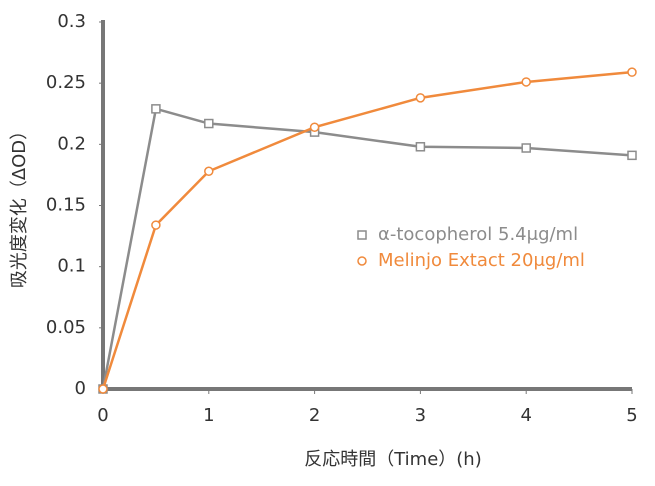  What do you see at coordinates (66, 82) in the screenshot?
I see `y-tick-label: 0.25` at bounding box center [66, 82].